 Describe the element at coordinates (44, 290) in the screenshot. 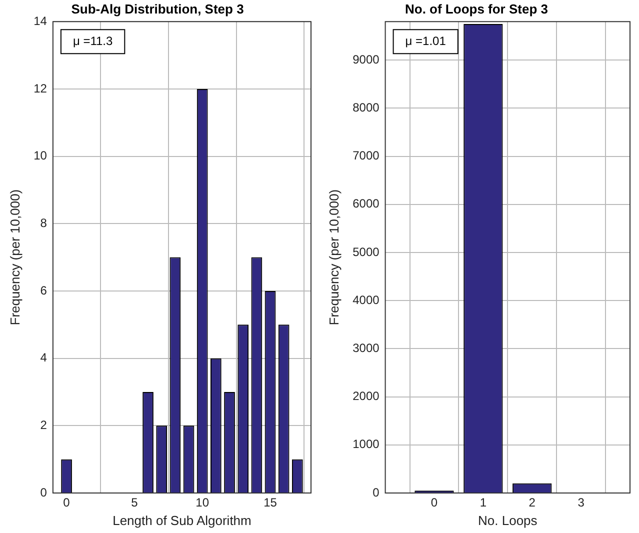

I see `y-tick-label: 6` at that location.